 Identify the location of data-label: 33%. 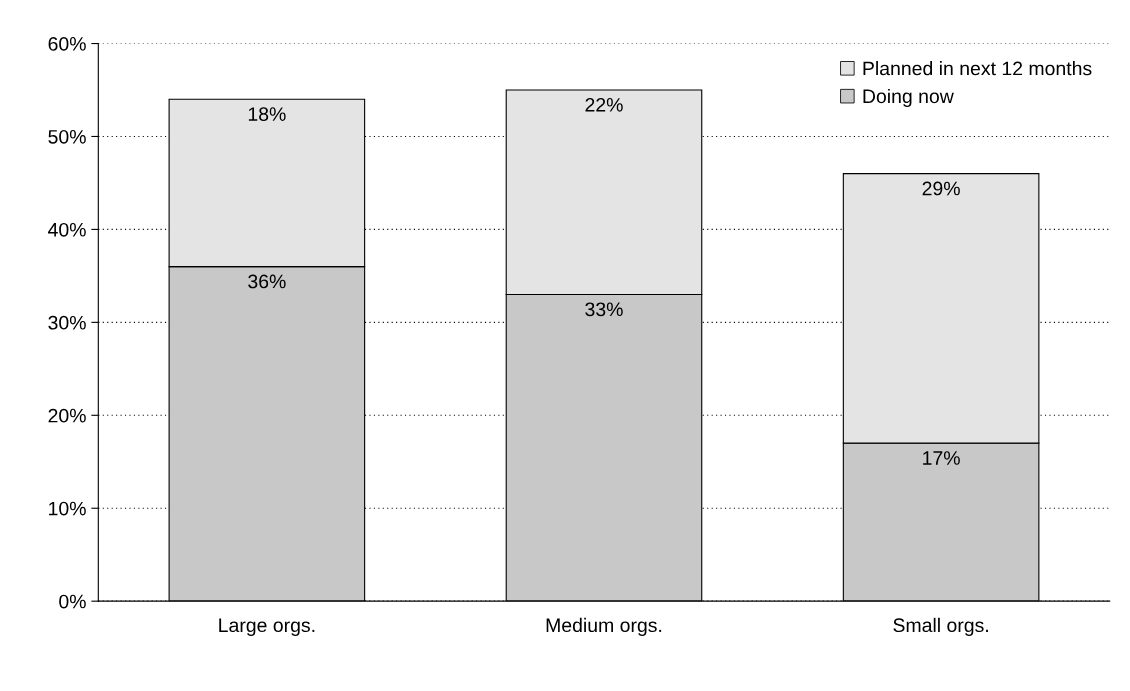
(604, 309).